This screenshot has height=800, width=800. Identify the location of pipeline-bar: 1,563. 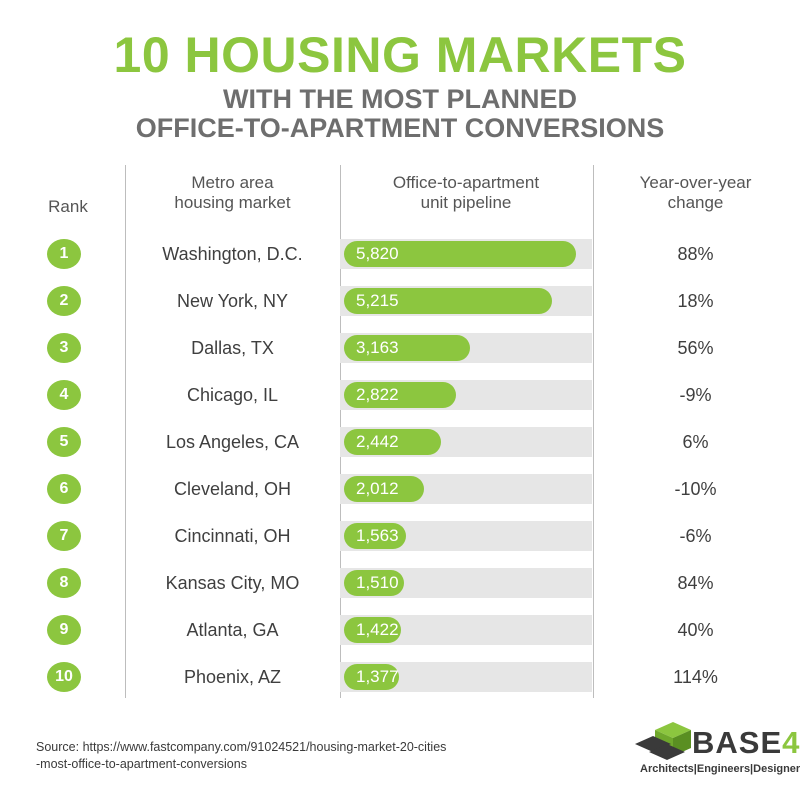
(375, 536).